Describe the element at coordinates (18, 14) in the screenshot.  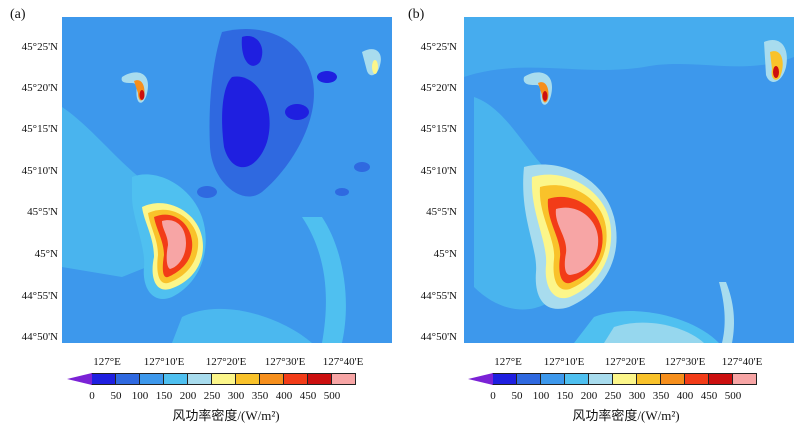
I see `panel-label-a: (a)` at that location.